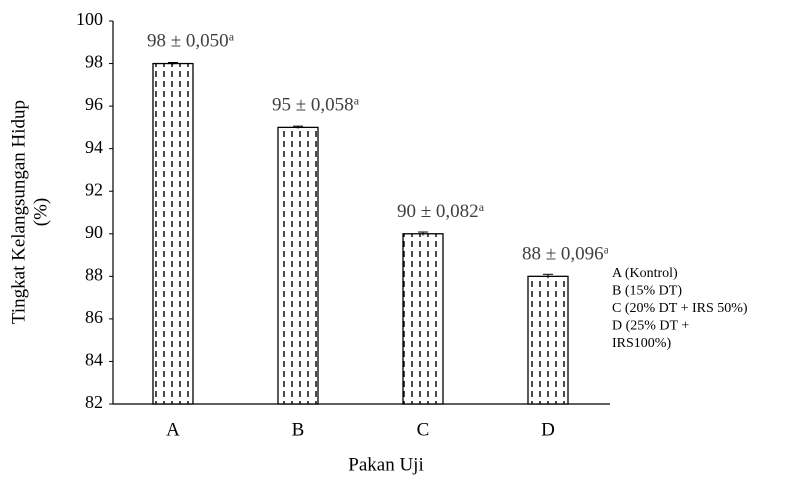  What do you see at coordinates (18, 212) in the screenshot?
I see `y-axis-label: Tingkat Kelangsungan Hidup` at bounding box center [18, 212].